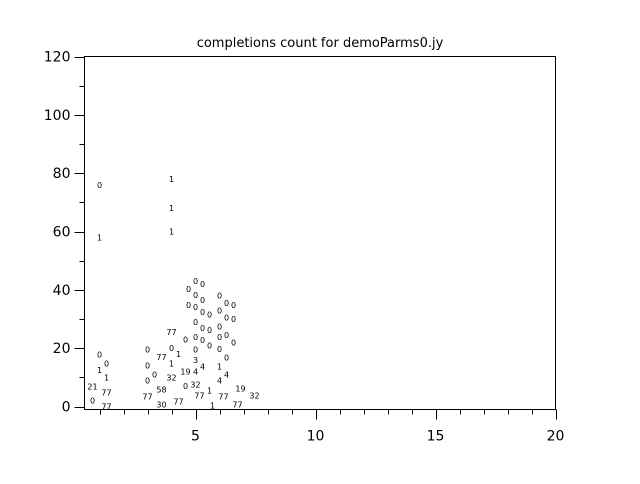 The height and width of the screenshot is (484, 640). I want to click on point-label: 58, so click(161, 390).